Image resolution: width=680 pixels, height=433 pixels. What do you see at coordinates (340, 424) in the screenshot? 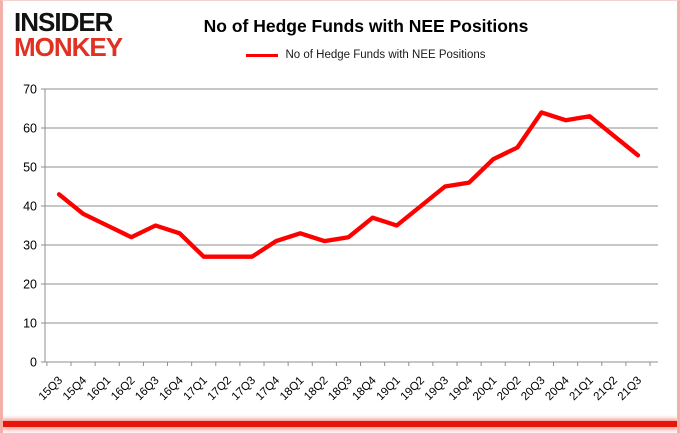
I see `bottom-accent-bar` at bounding box center [340, 424].